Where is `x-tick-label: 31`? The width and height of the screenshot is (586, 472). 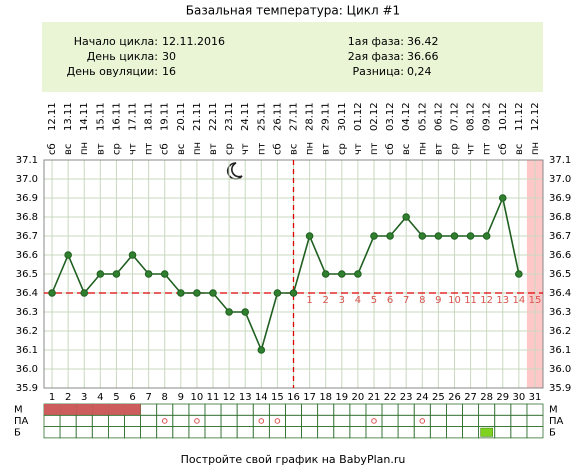
x-tick-label: 31 is located at coordinates (535, 397).